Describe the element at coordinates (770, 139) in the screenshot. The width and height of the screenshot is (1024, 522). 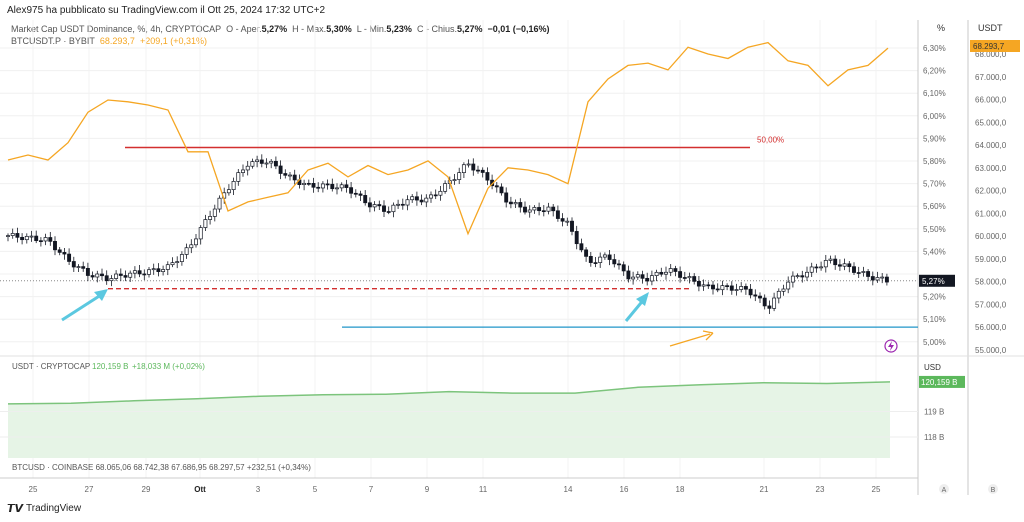
I see `resistance-label: 50,00%` at that location.